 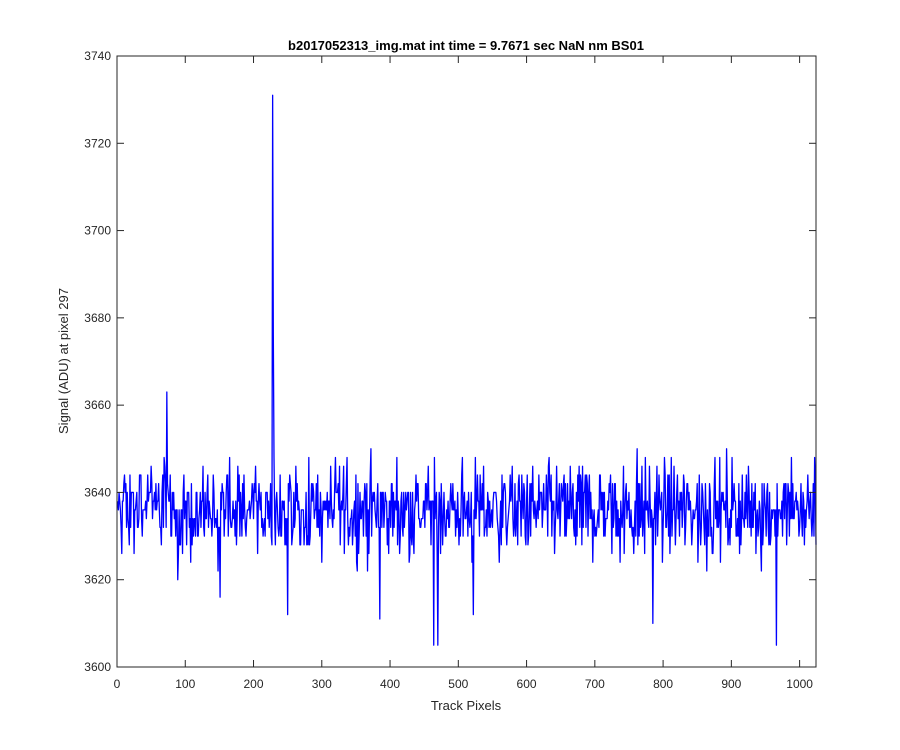 What do you see at coordinates (799, 684) in the screenshot?
I see `x-tick-label: 1000` at bounding box center [799, 684].